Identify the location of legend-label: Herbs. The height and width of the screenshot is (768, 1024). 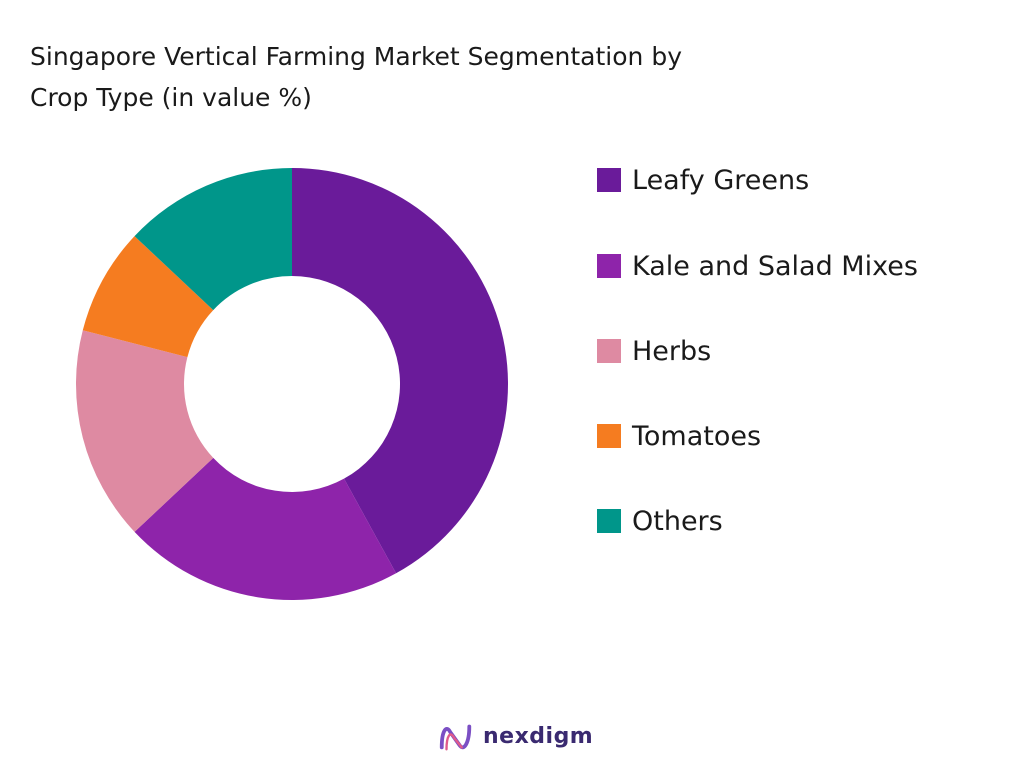
(672, 351).